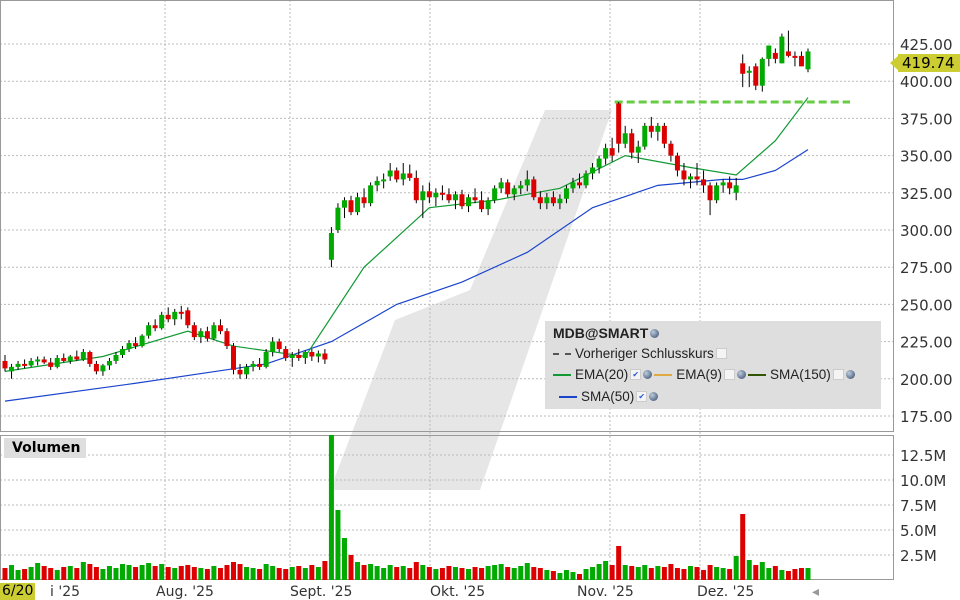  Describe the element at coordinates (721, 353) in the screenshot. I see `prev-close-checkbox` at that location.